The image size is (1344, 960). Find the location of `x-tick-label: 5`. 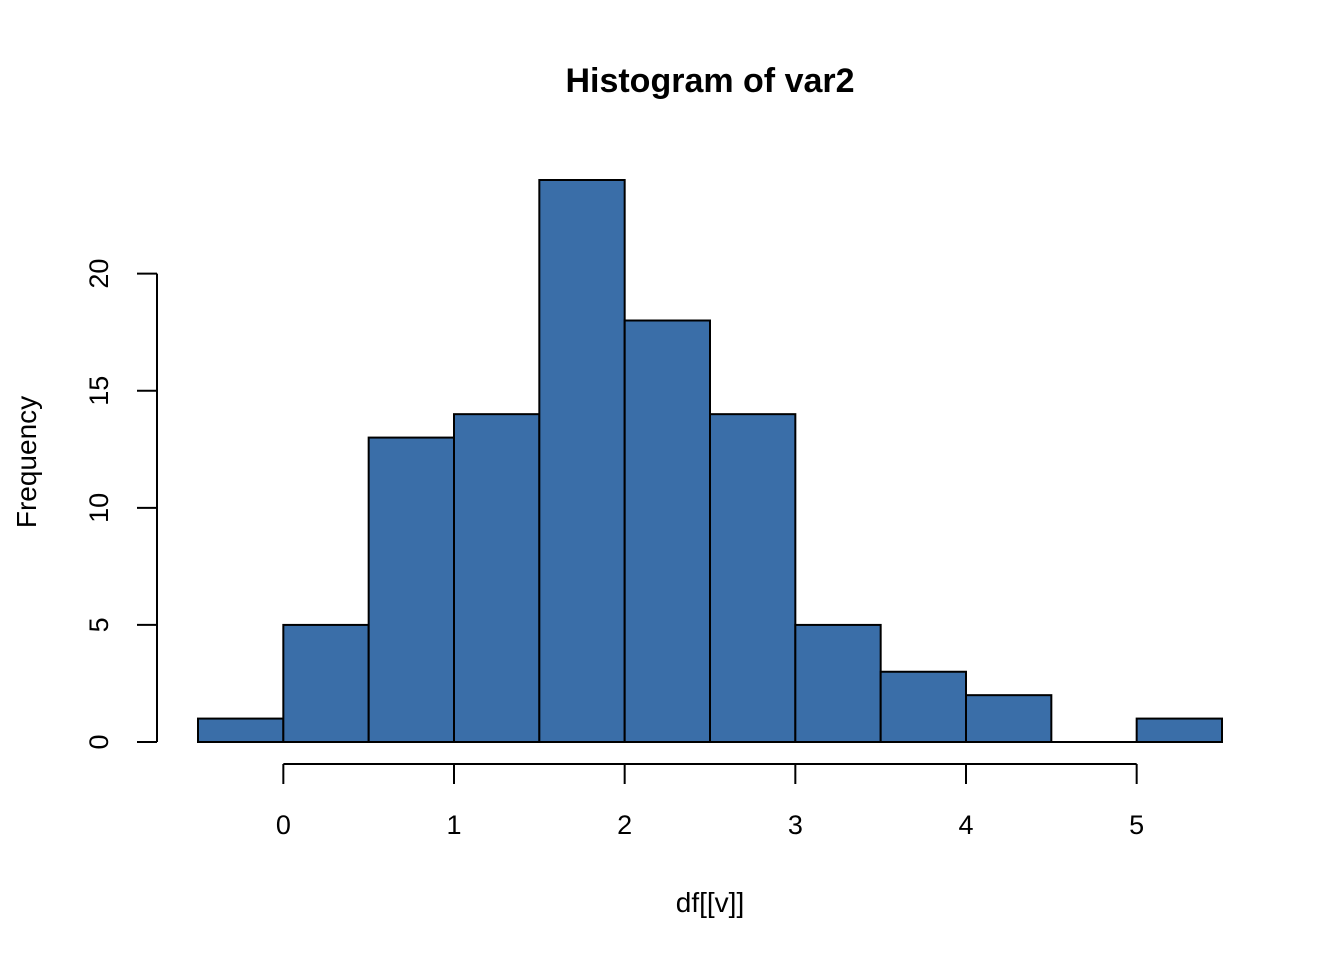

x-tick-label: 5 is located at coordinates (1136, 825).